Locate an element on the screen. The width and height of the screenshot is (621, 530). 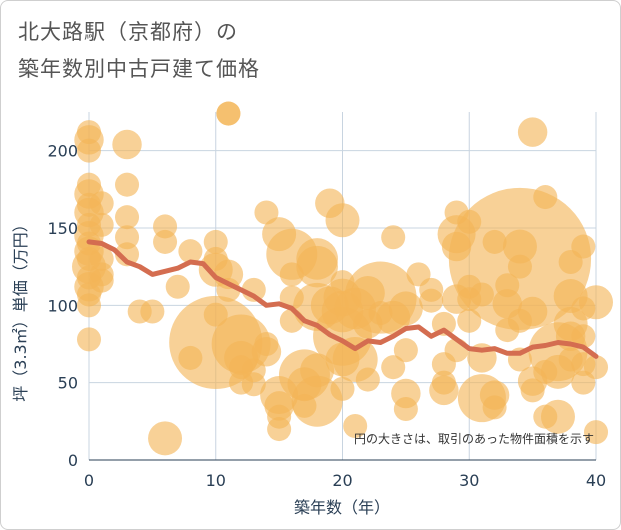
x-tick-label: 40 is located at coordinates (596, 480).